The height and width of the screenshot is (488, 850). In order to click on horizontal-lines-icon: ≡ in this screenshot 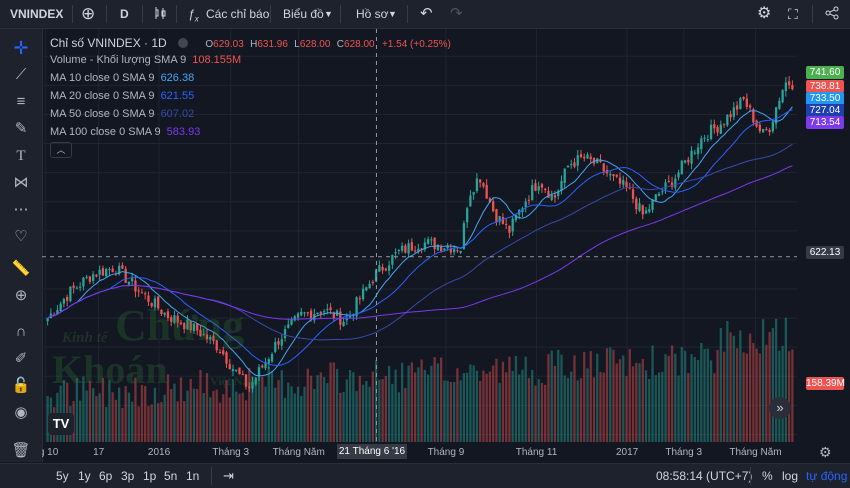, I will do `click(21, 101)`.